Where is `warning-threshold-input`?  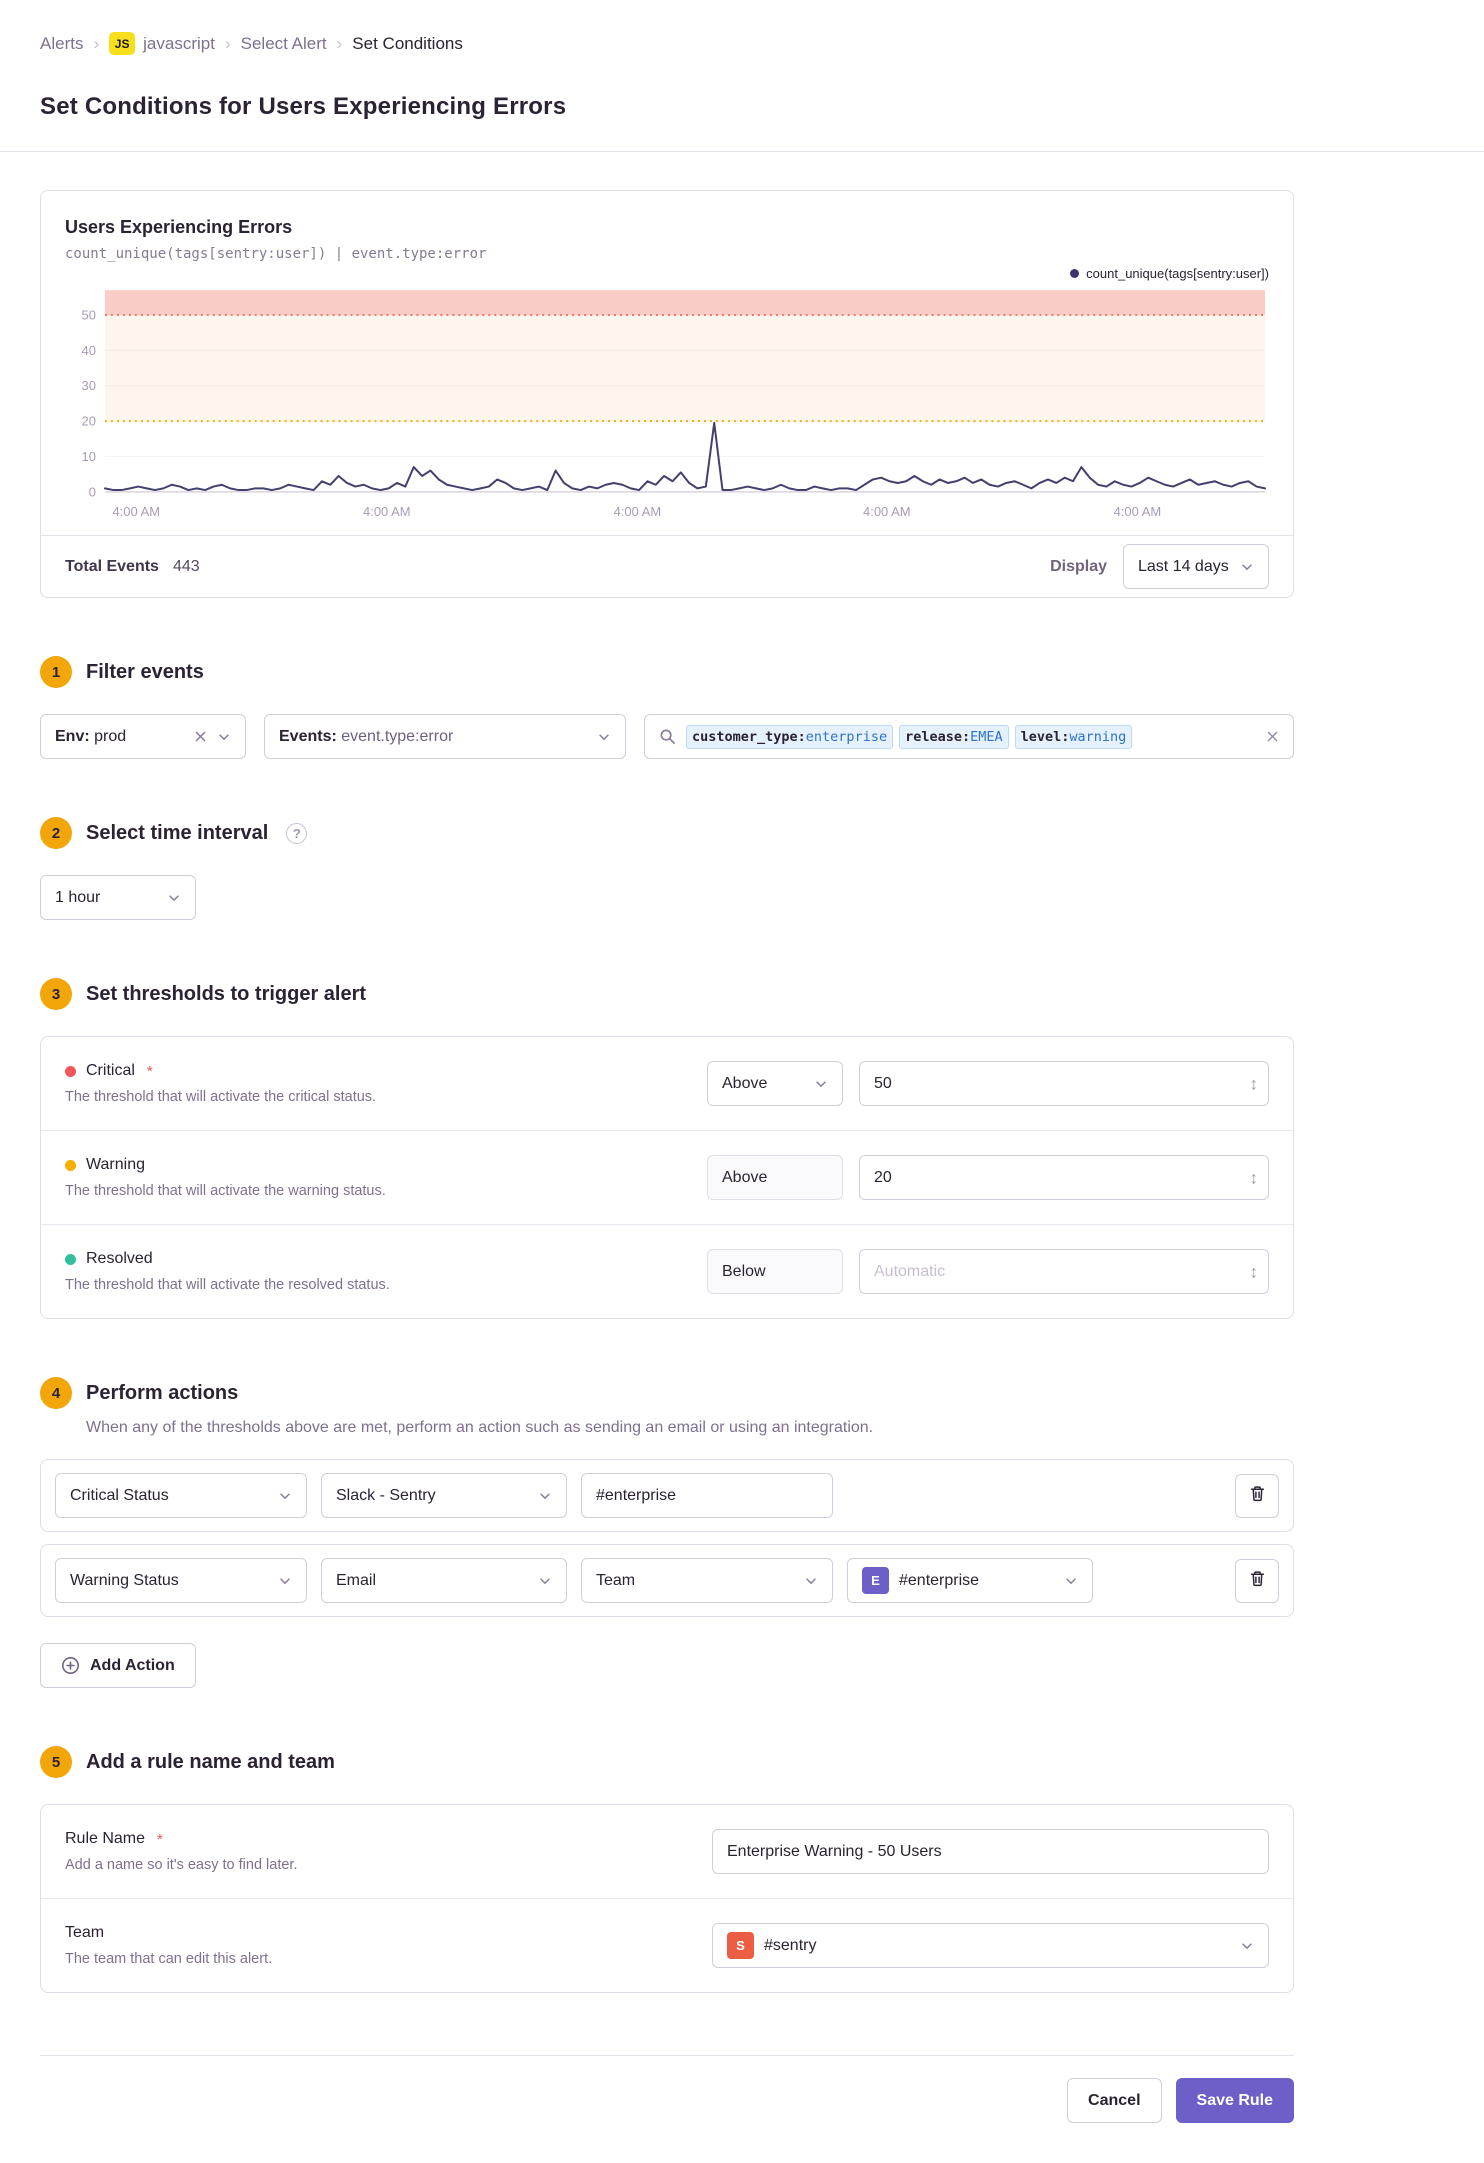
warning-threshold-input is located at coordinates (1064, 1177).